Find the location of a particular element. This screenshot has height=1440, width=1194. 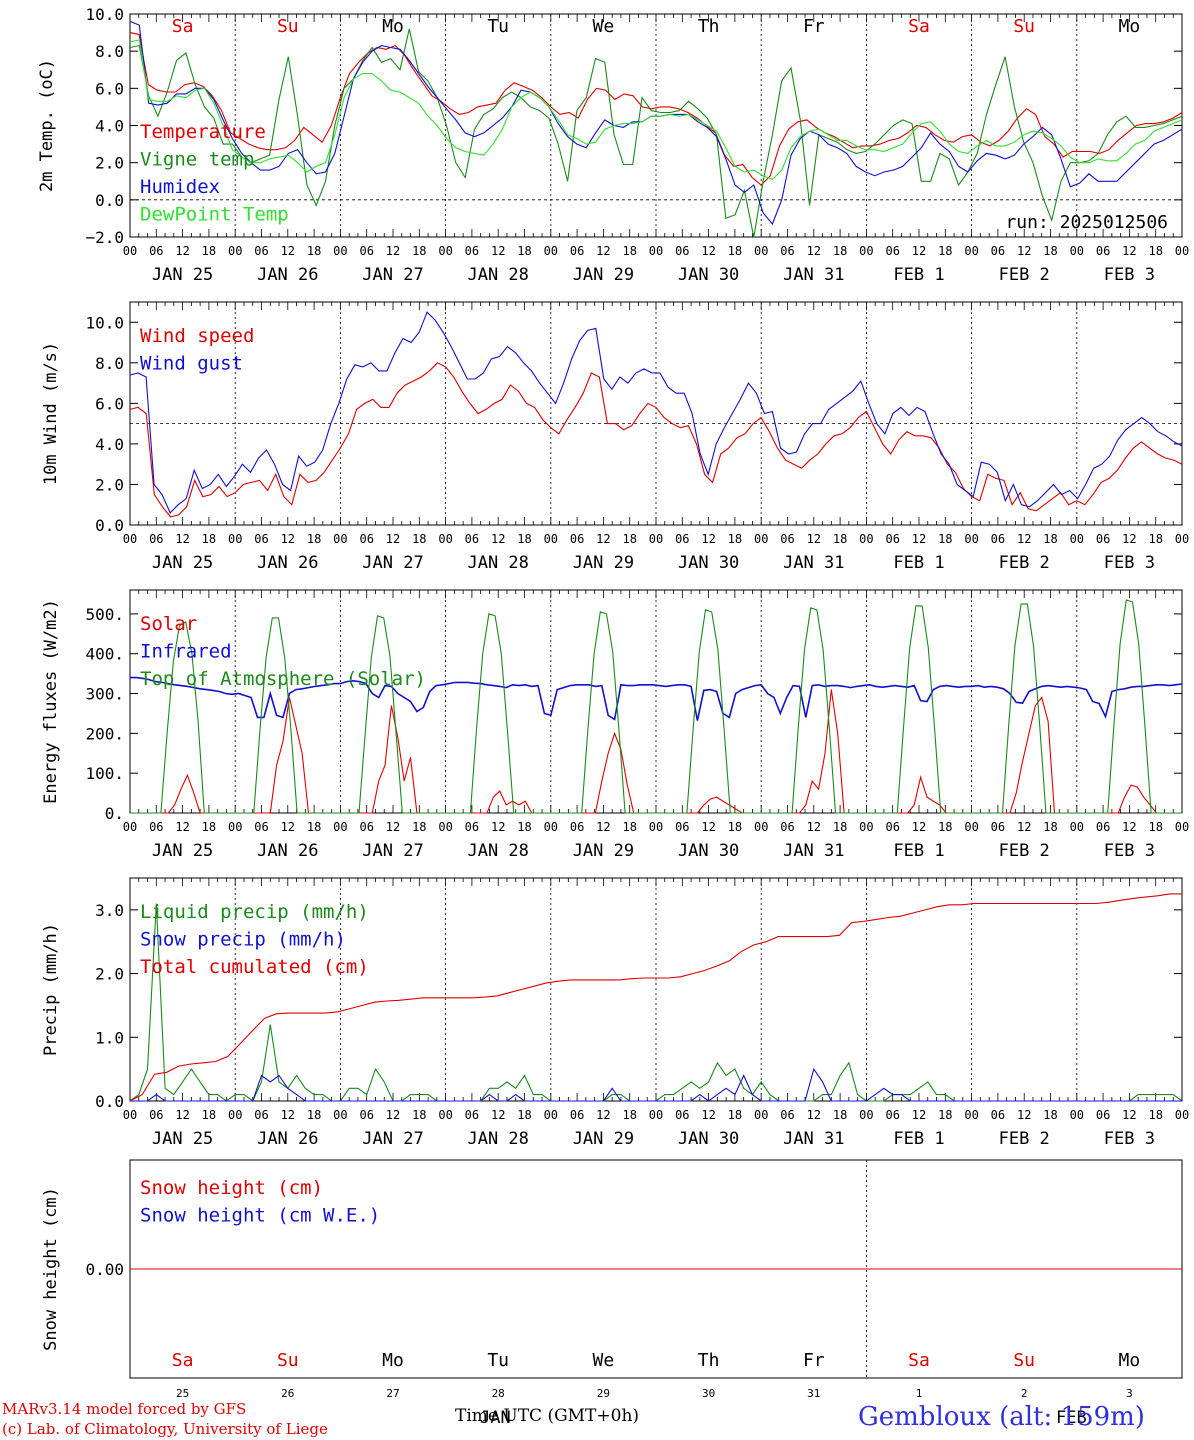

date-label: JAN 28 is located at coordinates (497, 1139).